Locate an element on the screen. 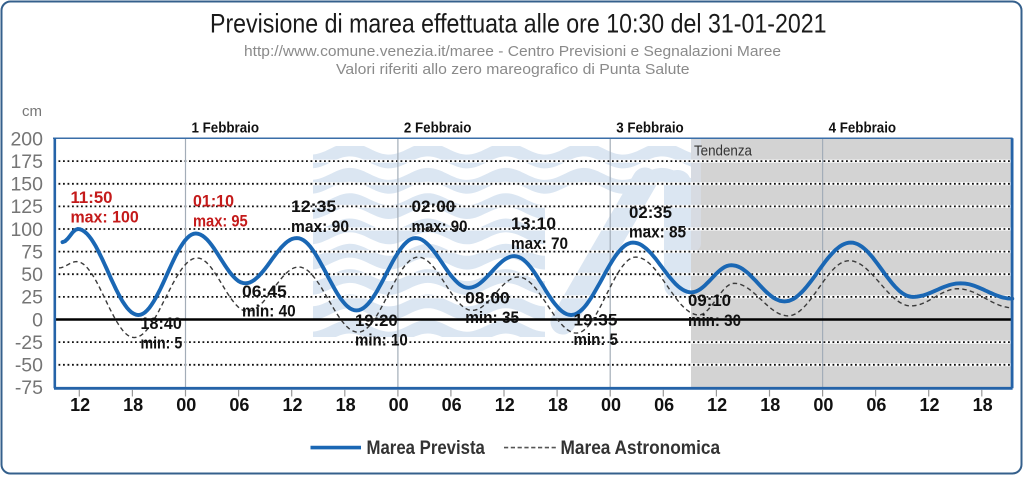  svg-text: min: 10 is located at coordinates (381, 341).